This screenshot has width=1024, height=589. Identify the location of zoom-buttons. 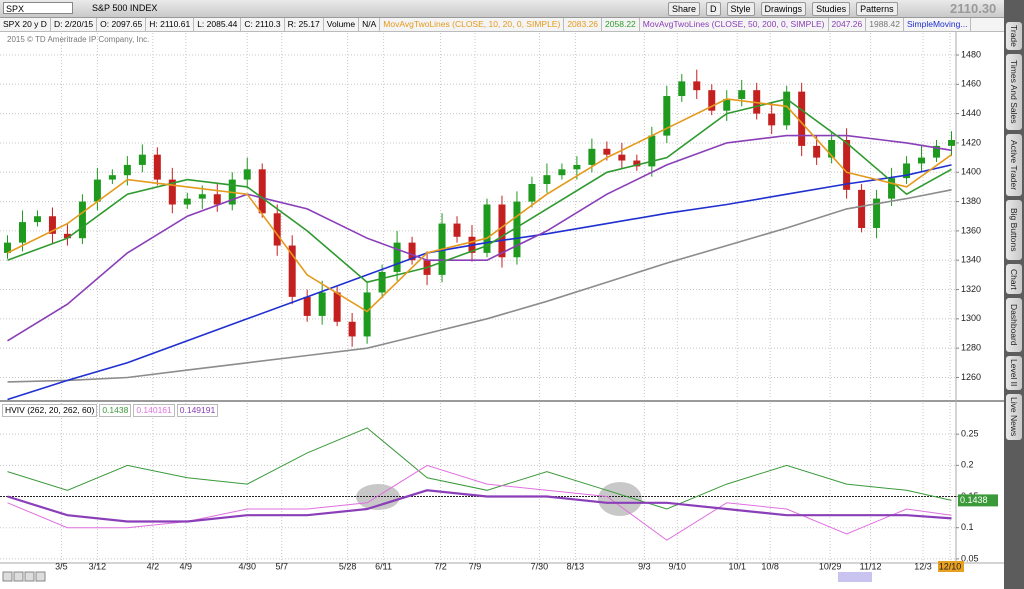
(24, 576).